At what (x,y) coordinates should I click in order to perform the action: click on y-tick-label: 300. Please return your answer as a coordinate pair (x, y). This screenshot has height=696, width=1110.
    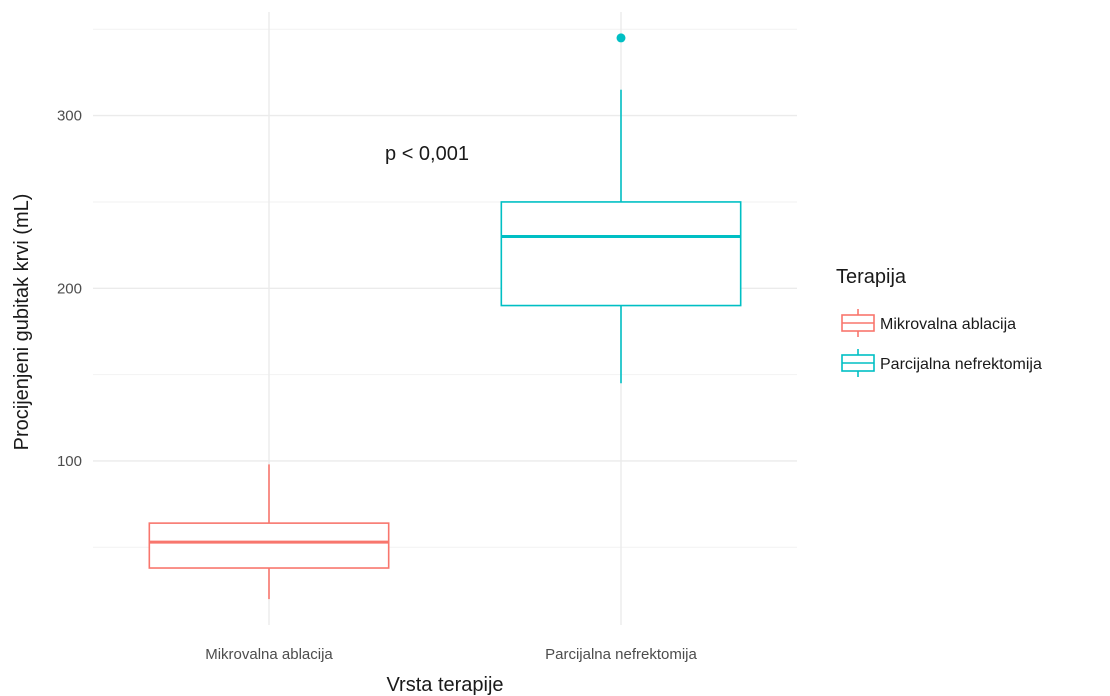
    Looking at the image, I should click on (69, 116).